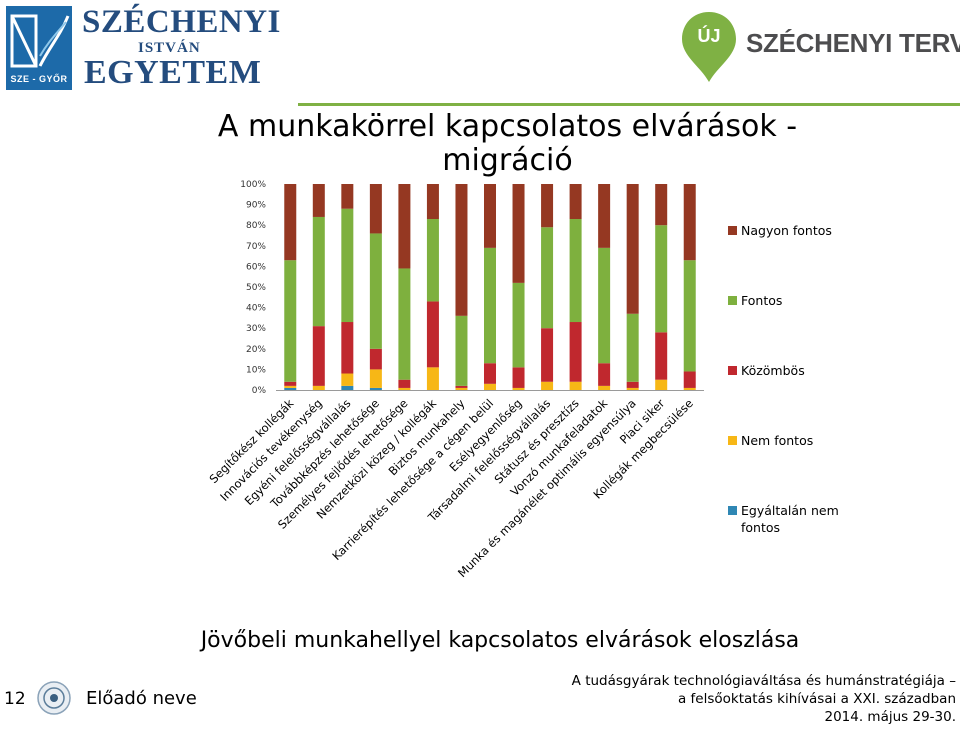  Describe the element at coordinates (761, 300) in the screenshot. I see `legend-label: Fontos` at that location.